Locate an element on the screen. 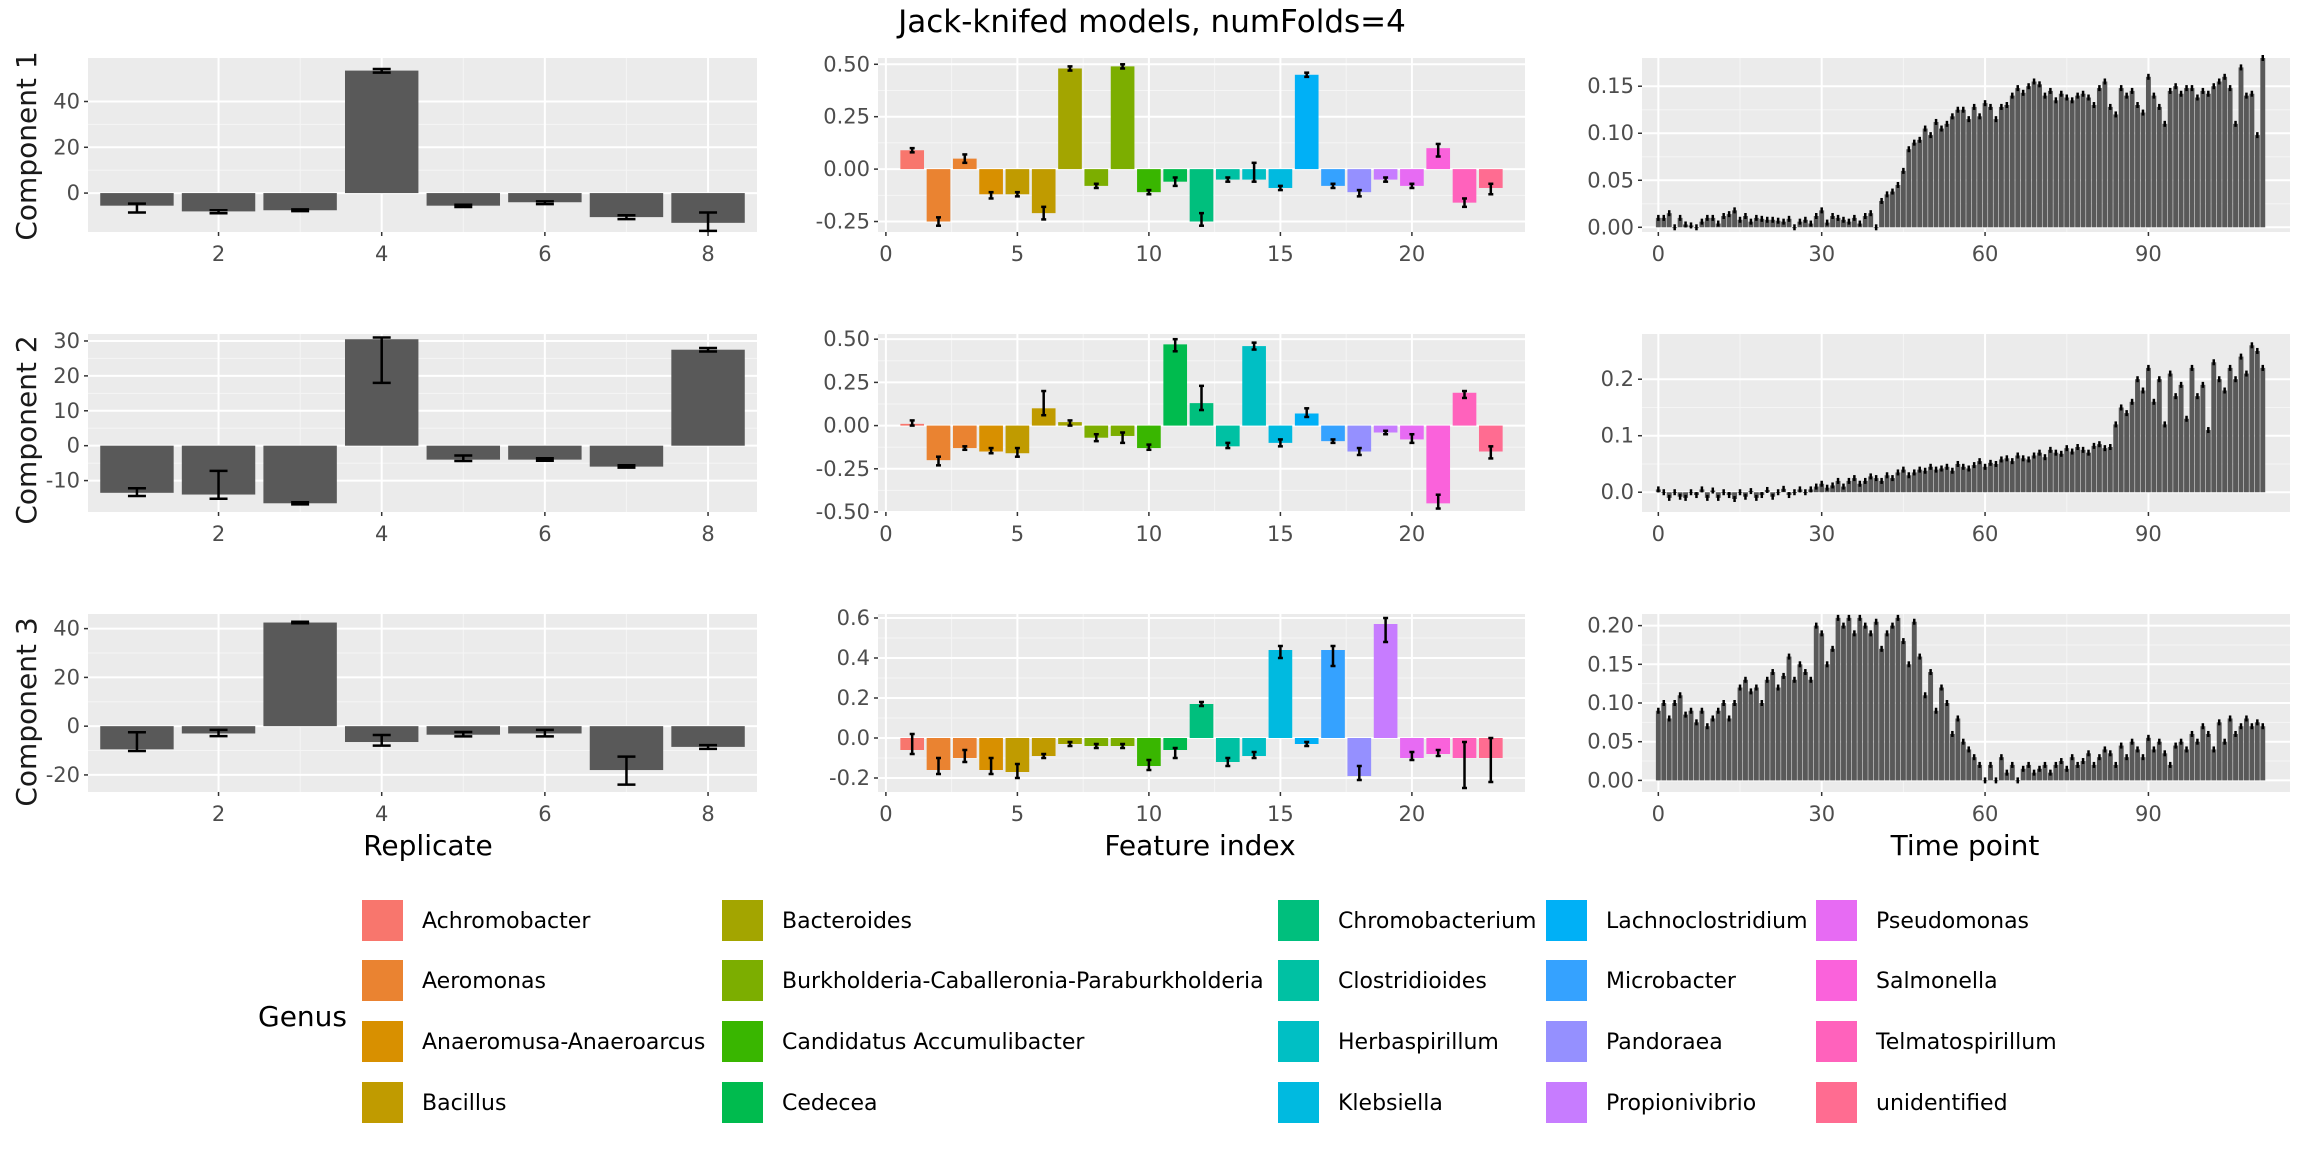 This screenshot has height=1152, width=2304. y-tick-label: 0 is located at coordinates (73, 446).